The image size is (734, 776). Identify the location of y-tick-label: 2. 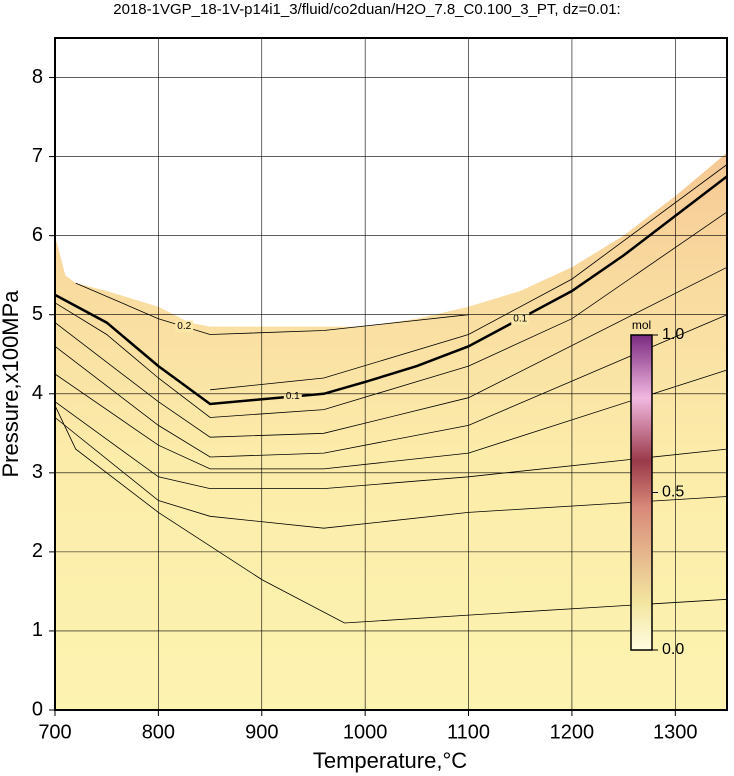
(37, 551).